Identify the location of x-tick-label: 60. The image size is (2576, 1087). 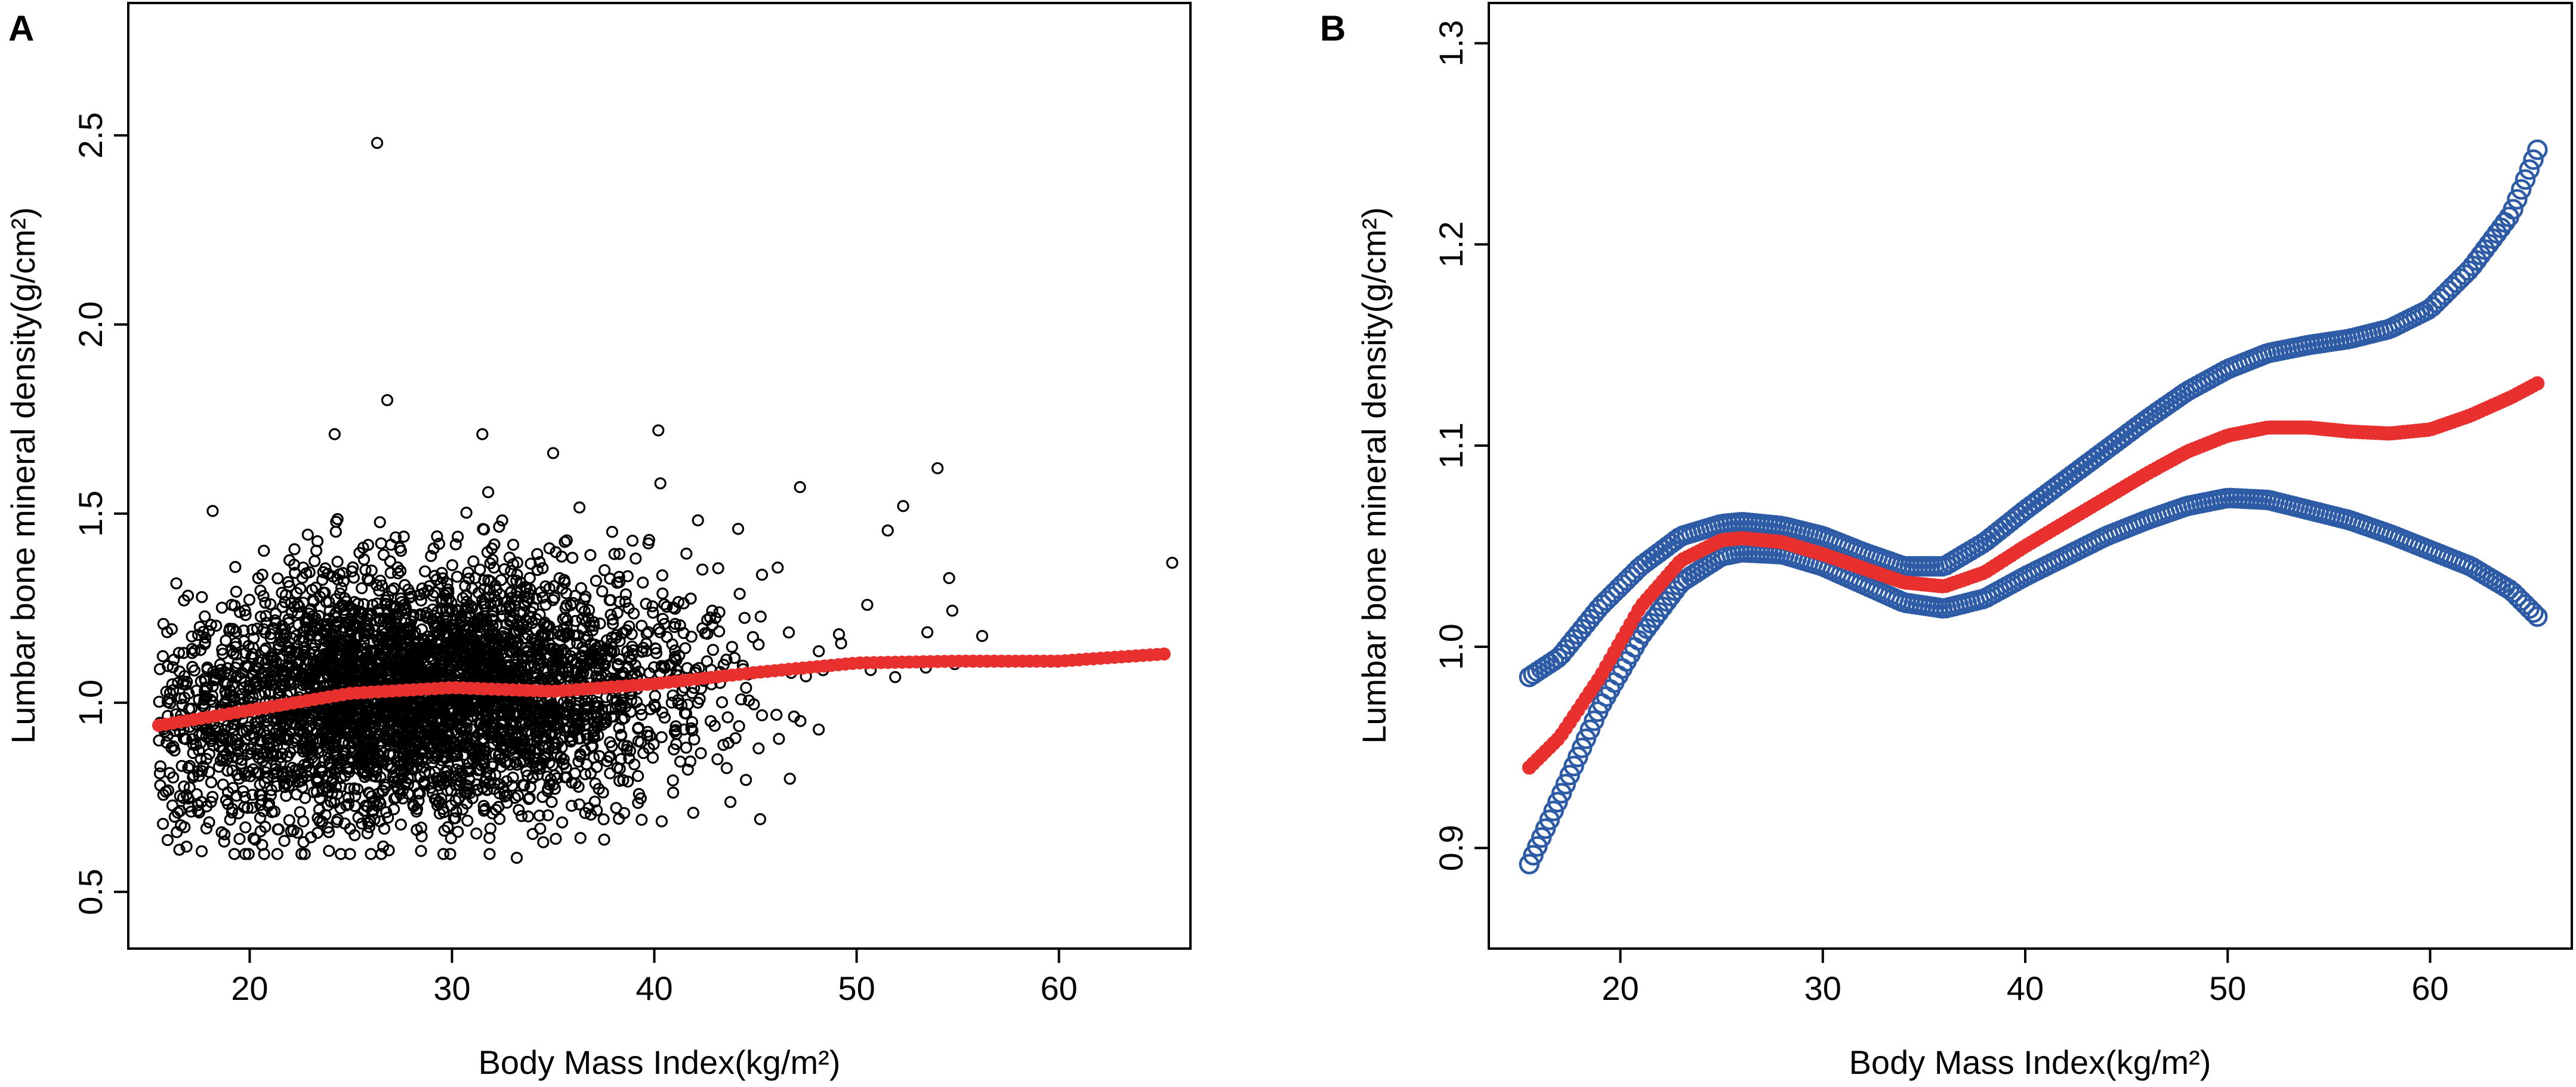
(2430, 988).